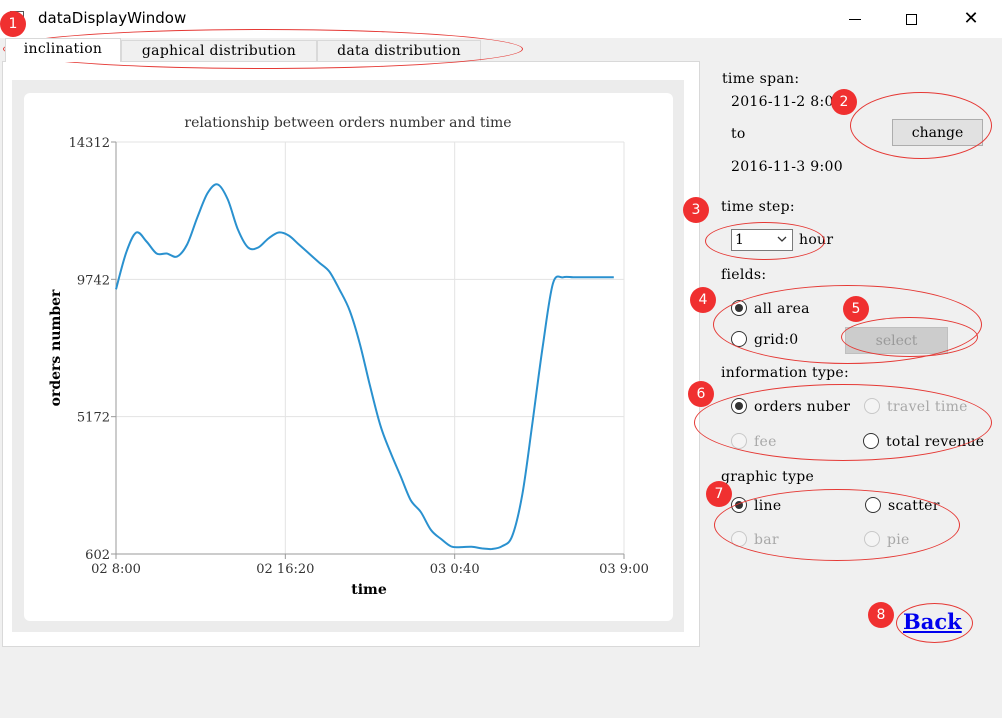 This screenshot has height=718, width=1002. I want to click on tab-inclination: inclination, so click(63, 50).